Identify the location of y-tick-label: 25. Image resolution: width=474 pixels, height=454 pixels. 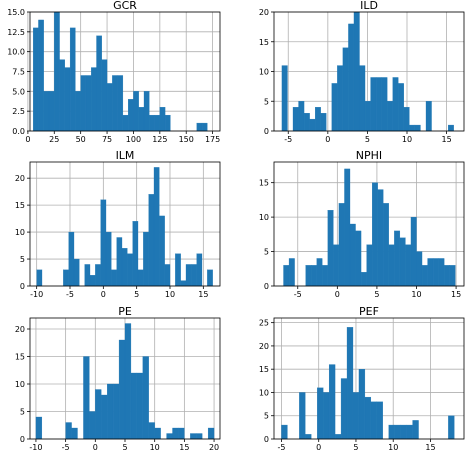
(264, 323).